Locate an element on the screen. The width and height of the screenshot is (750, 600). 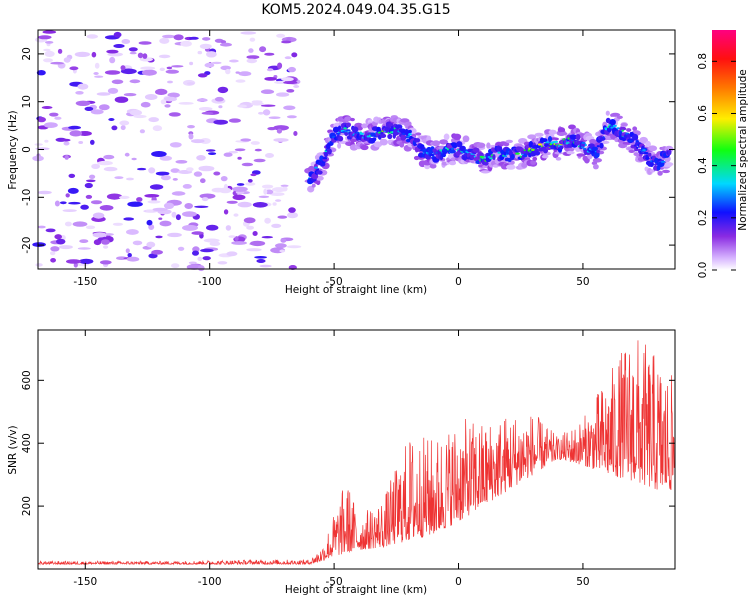
x-tick-label: -100 is located at coordinates (210, 282).